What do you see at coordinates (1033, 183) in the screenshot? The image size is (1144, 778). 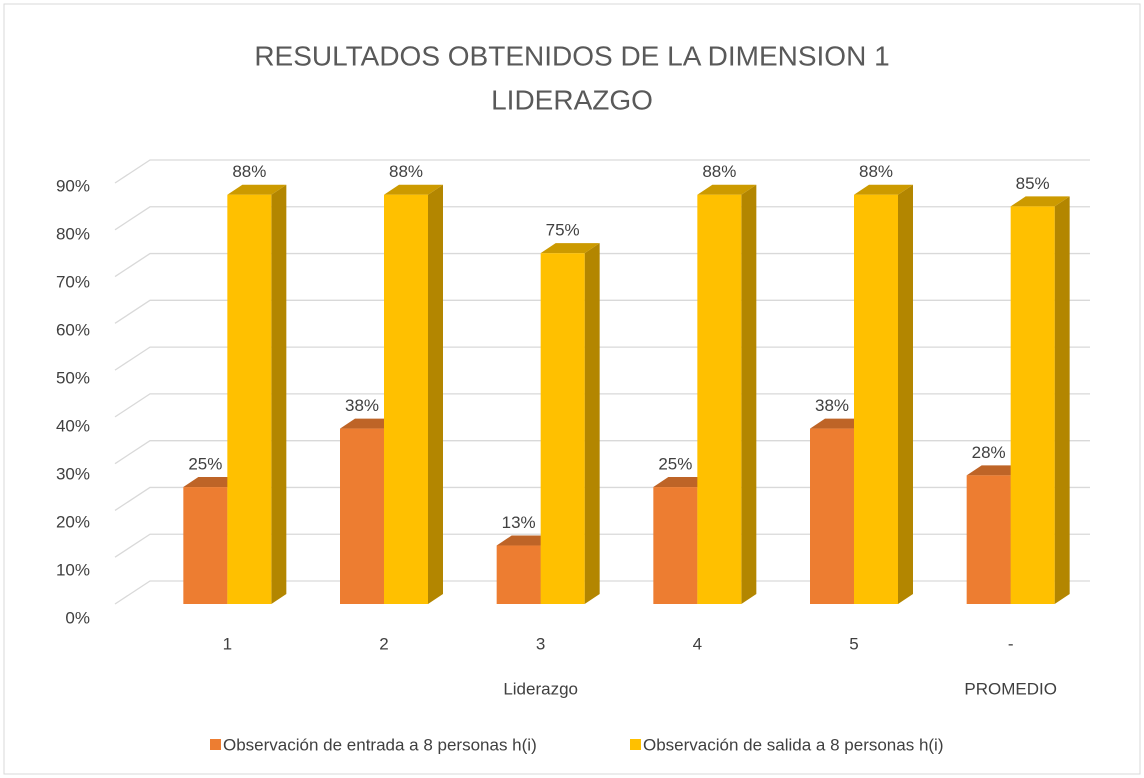 I see `data-label: 85%` at bounding box center [1033, 183].